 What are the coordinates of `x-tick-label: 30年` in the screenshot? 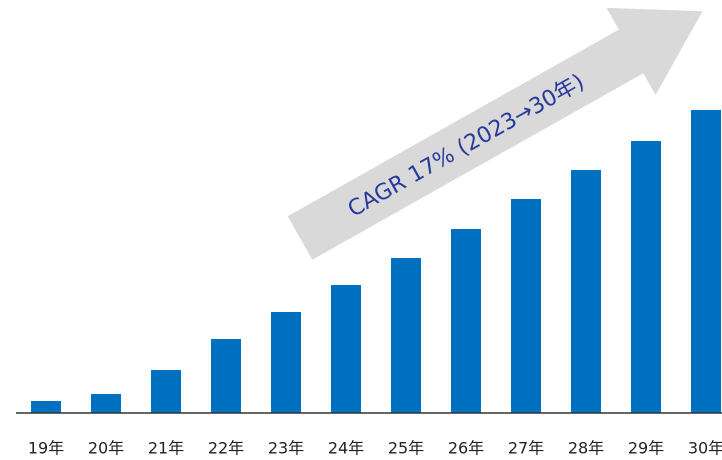 It's located at (705, 448).